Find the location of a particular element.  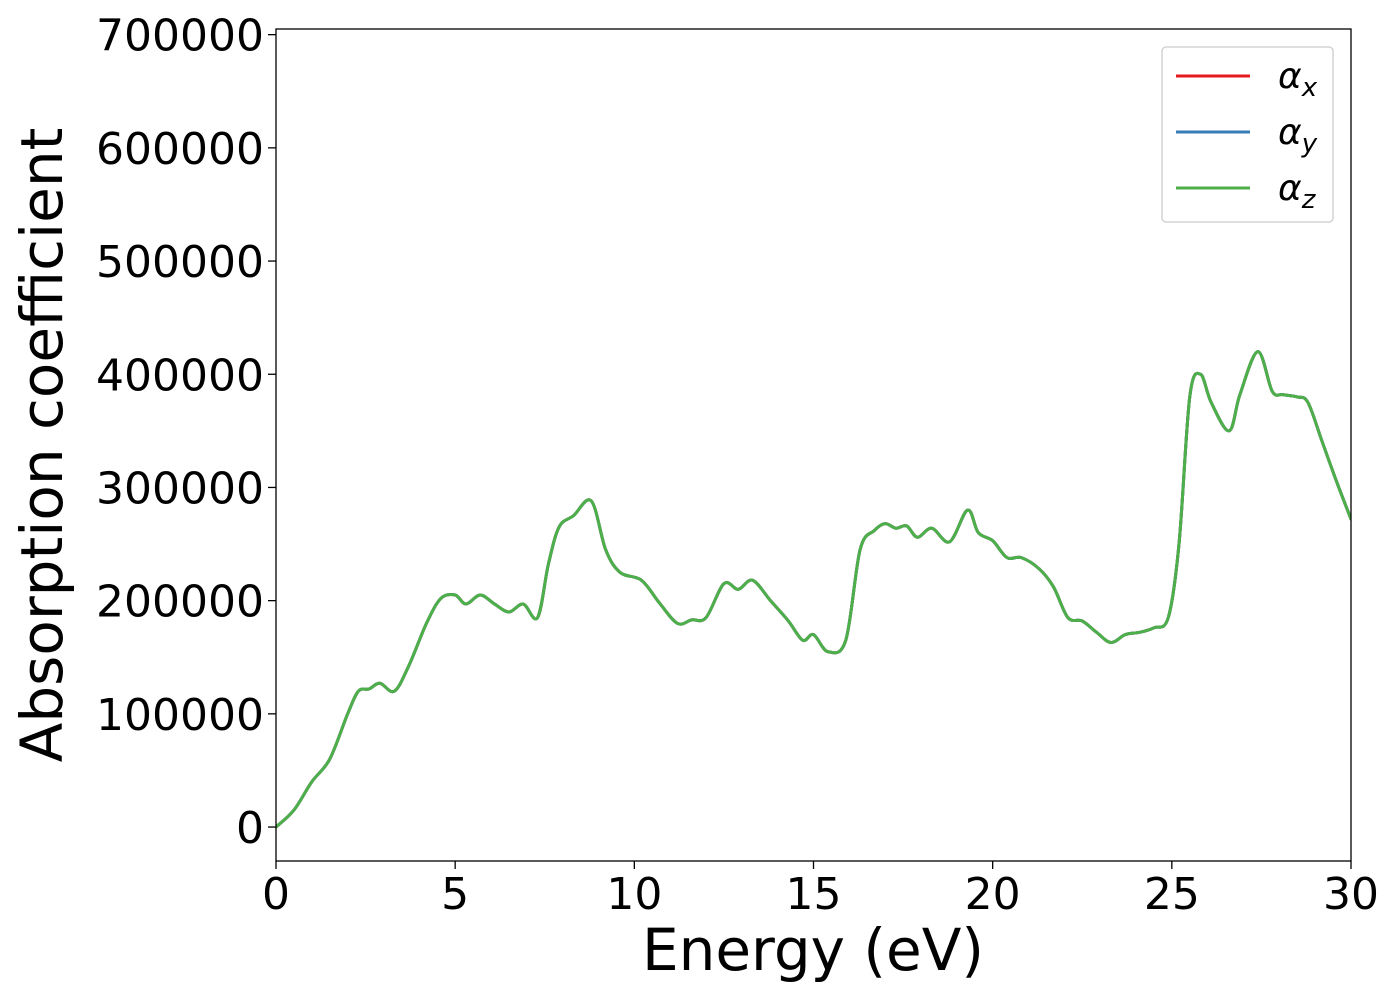

y-tick-label: 0 is located at coordinates (250, 828).